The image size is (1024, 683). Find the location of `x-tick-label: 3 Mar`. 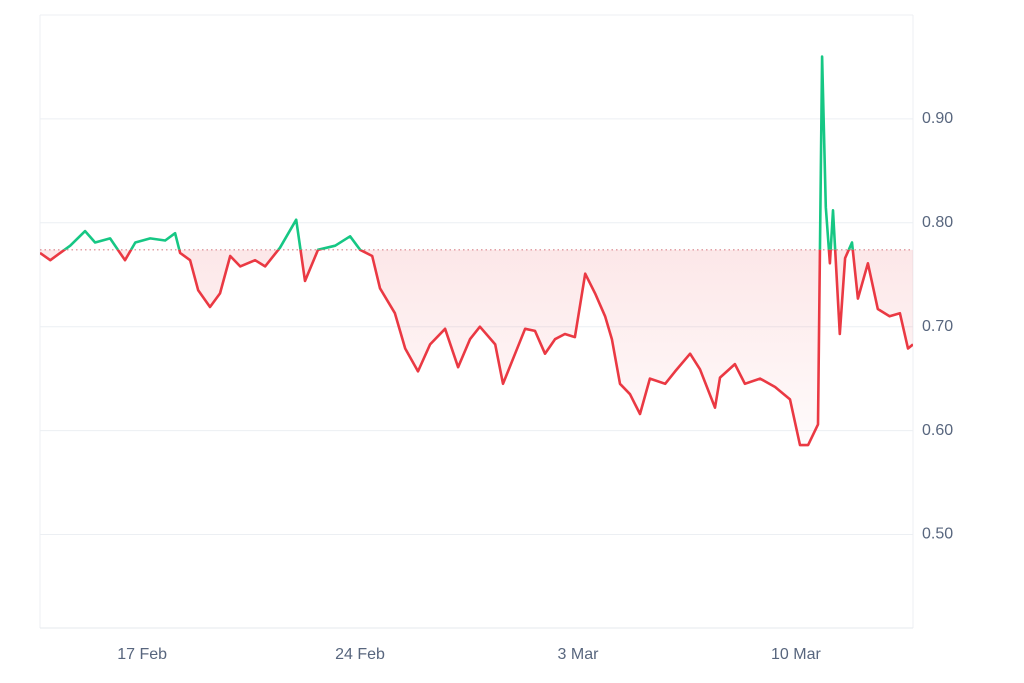

x-tick-label: 3 Mar is located at coordinates (579, 654).